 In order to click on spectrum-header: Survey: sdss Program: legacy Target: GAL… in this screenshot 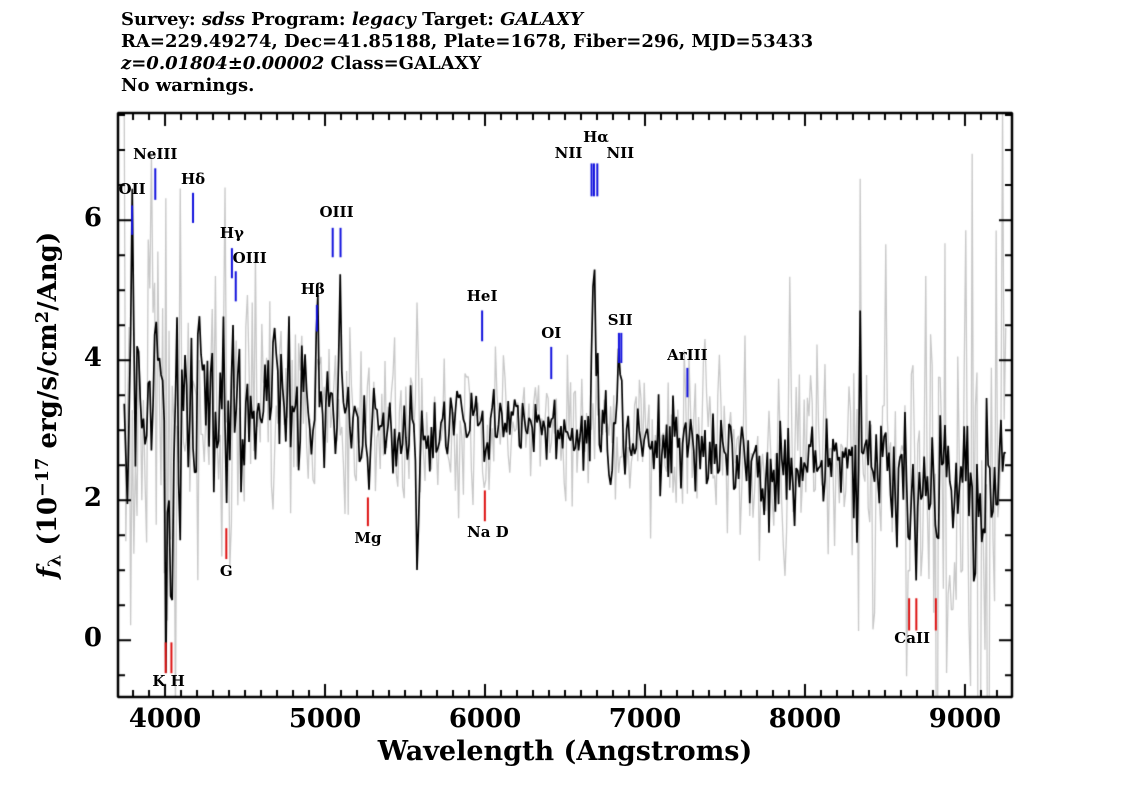, I will do `click(467, 53)`.